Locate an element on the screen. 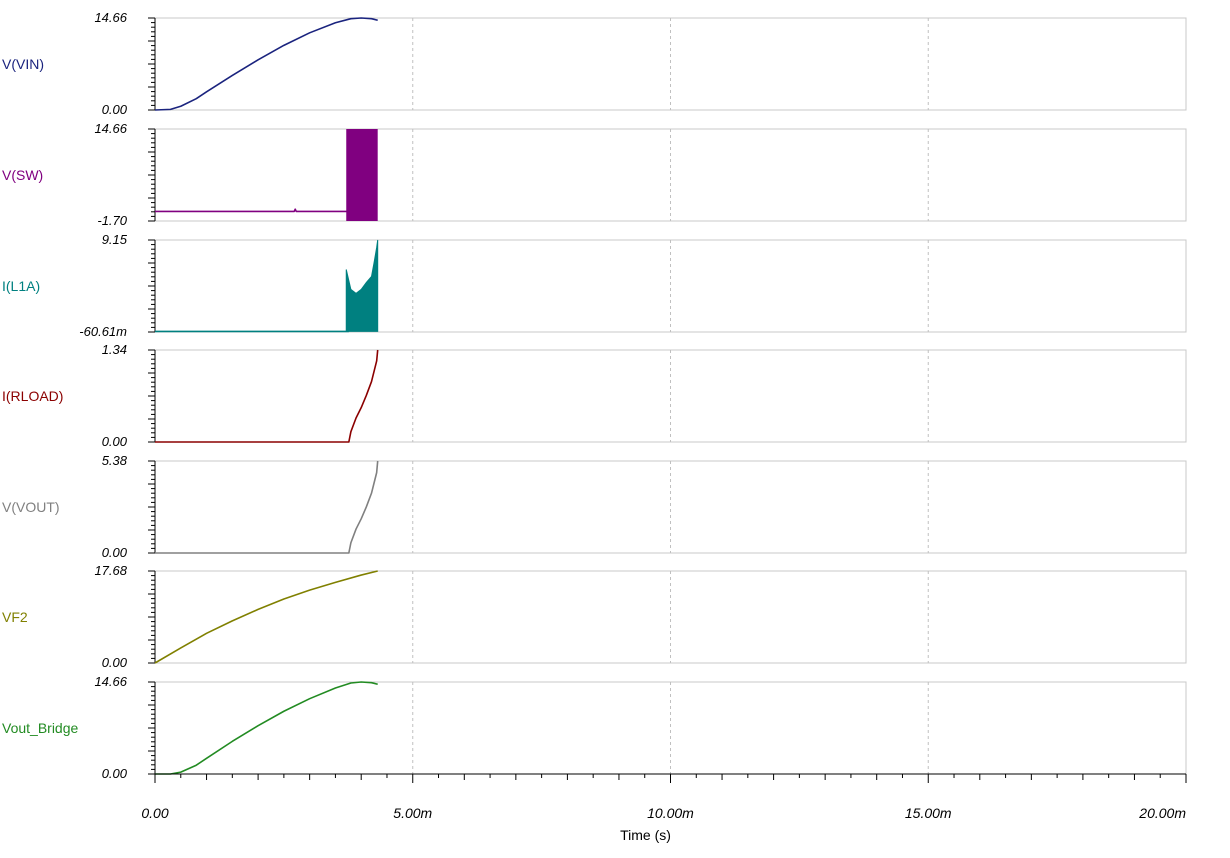 The image size is (1230, 858). y-tick-label-top: 17.68 is located at coordinates (110, 570).